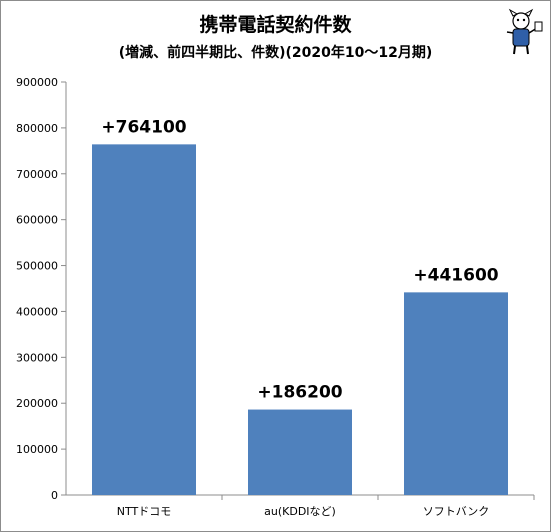 Image resolution: width=551 pixels, height=532 pixels. I want to click on x-category-label: ソフトバンク, so click(456, 511).